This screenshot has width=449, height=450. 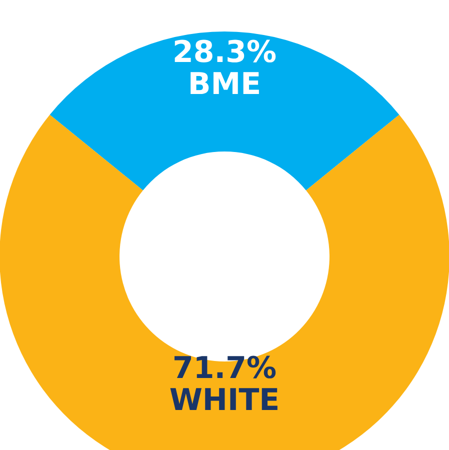 I want to click on slice-label: BME, so click(x=225, y=84).